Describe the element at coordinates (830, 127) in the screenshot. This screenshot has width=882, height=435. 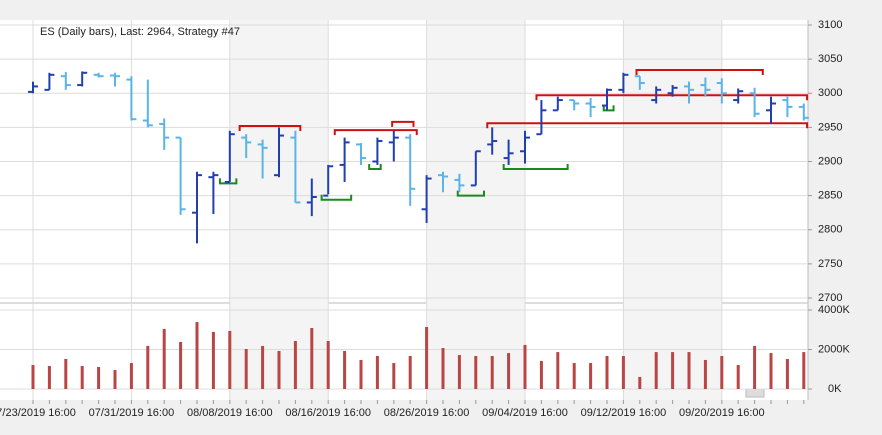
I see `y-tick-label: 2950` at that location.